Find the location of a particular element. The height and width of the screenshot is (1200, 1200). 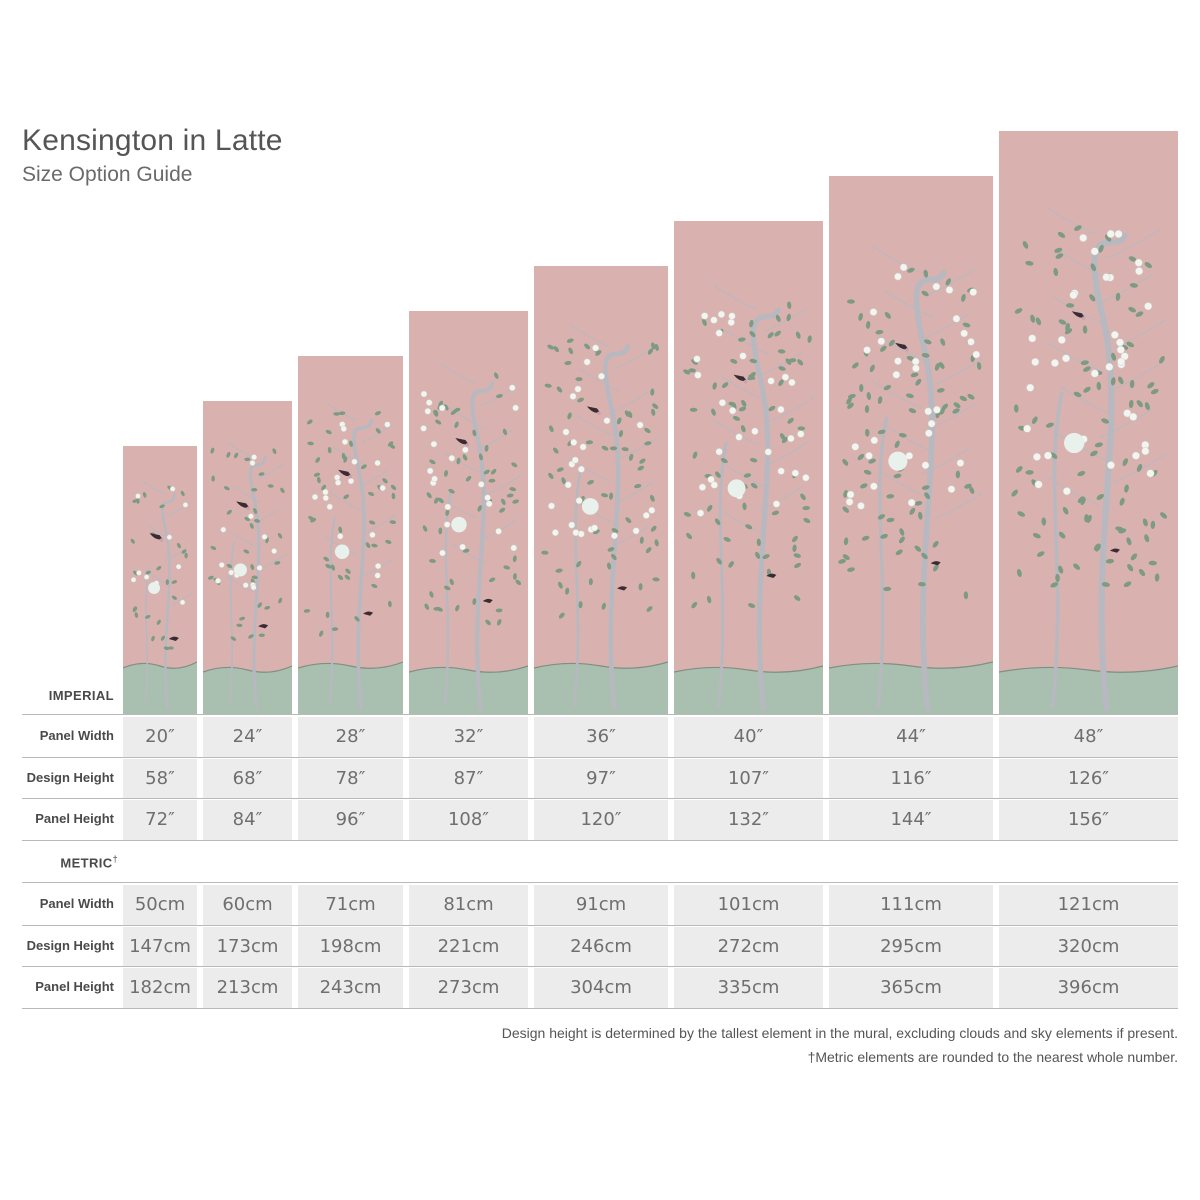

metric-cell: 365cm is located at coordinates (911, 988).